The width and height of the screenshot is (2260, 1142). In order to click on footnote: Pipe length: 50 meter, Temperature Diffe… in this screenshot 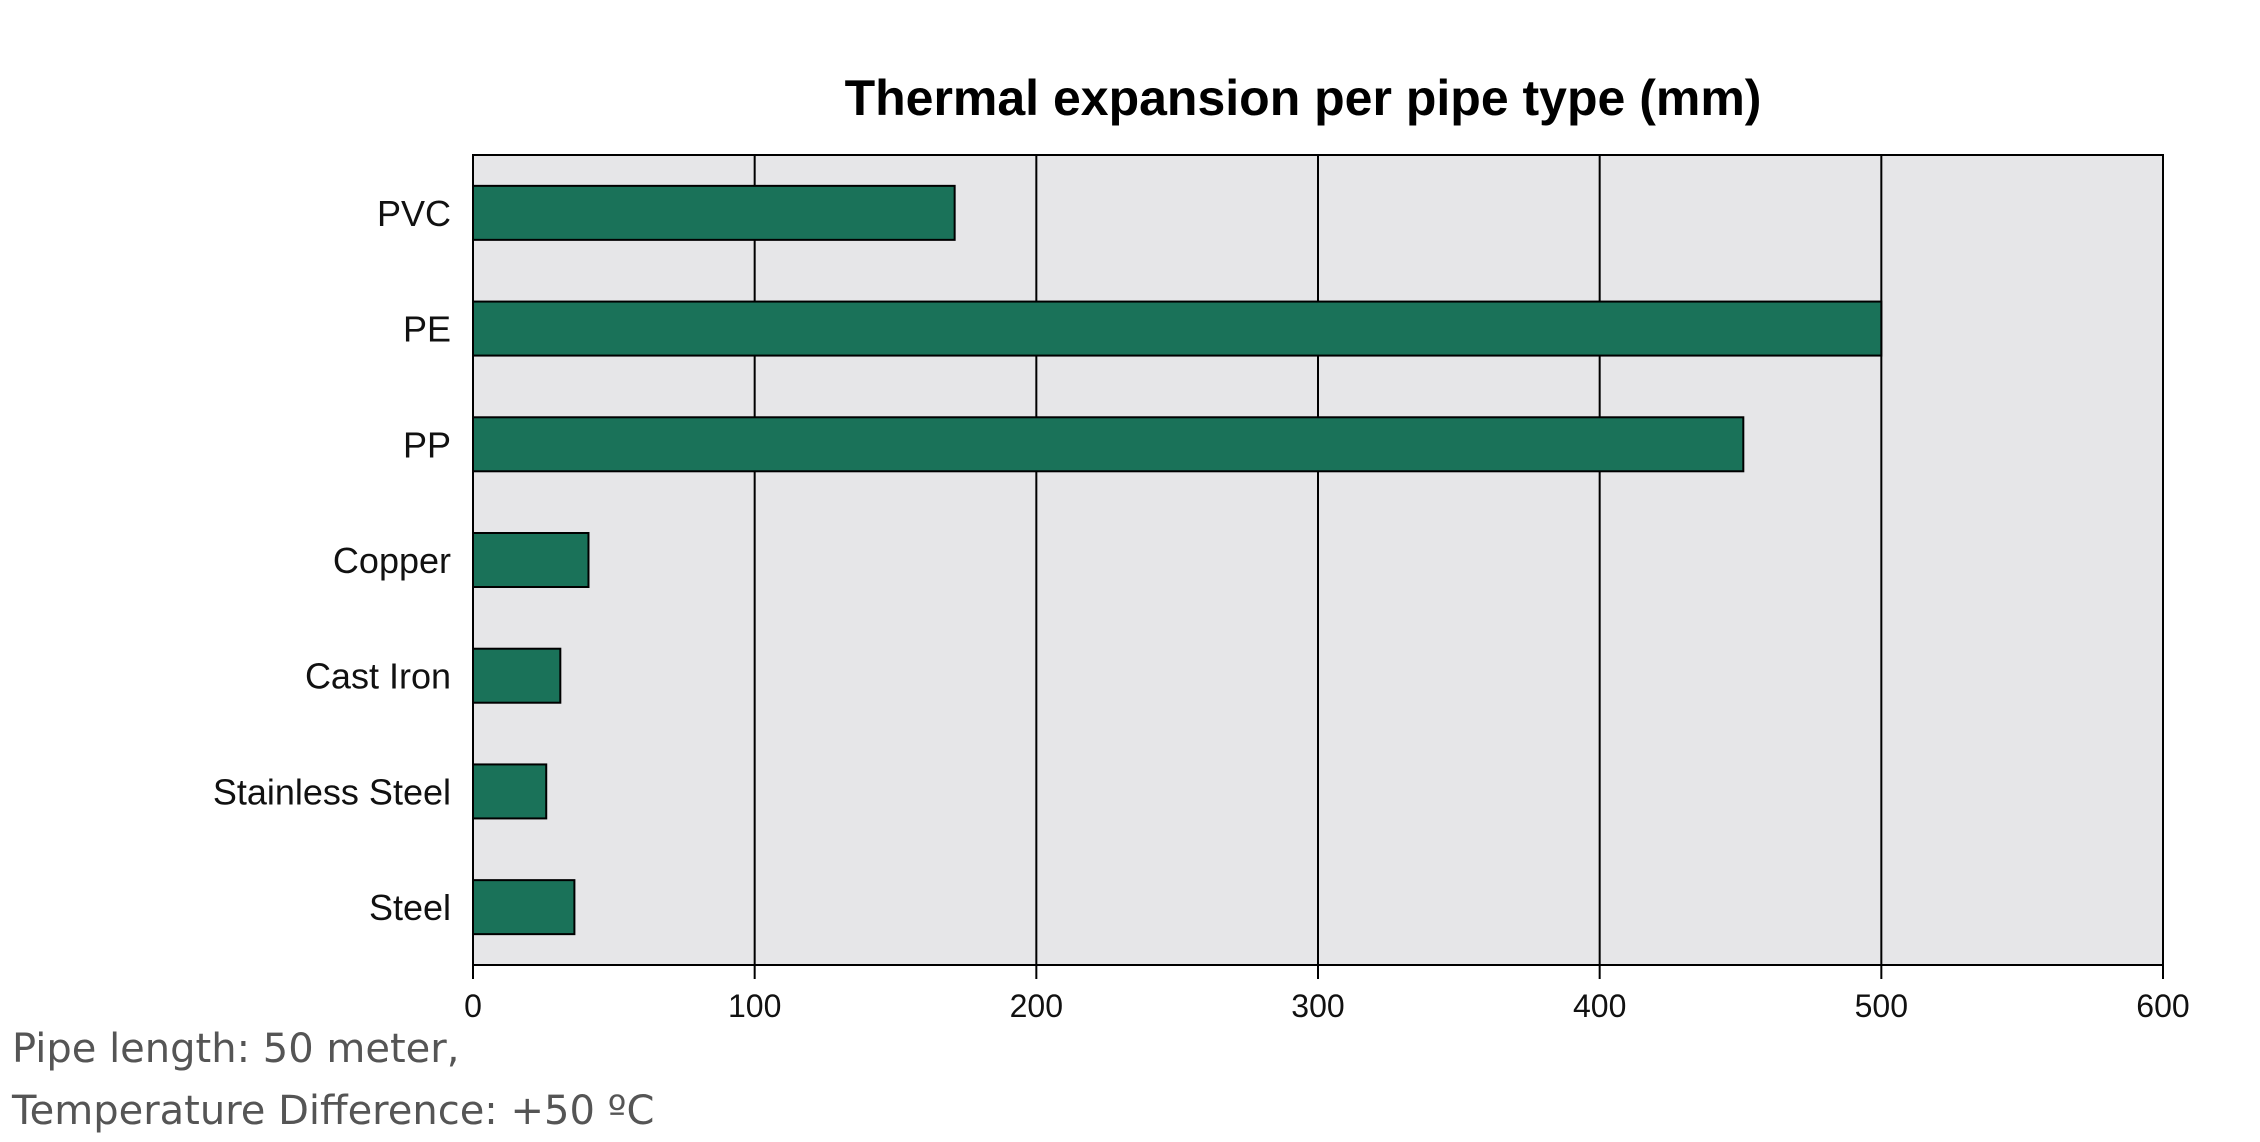, I will do `click(333, 1080)`.